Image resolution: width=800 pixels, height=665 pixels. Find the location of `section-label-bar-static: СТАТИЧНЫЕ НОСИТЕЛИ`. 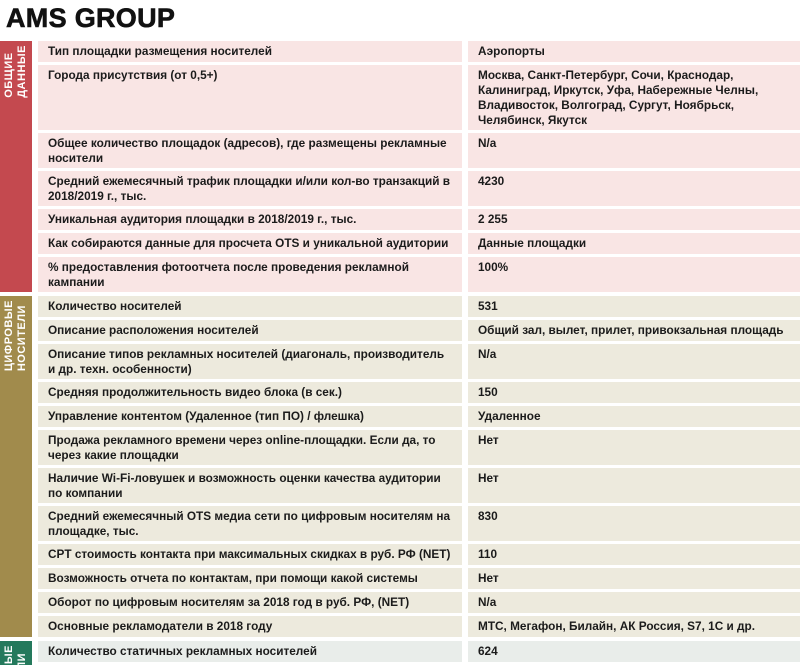

section-label-bar-static: СТАТИЧНЫЕ НОСИТЕЛИ is located at coordinates (16, 653).